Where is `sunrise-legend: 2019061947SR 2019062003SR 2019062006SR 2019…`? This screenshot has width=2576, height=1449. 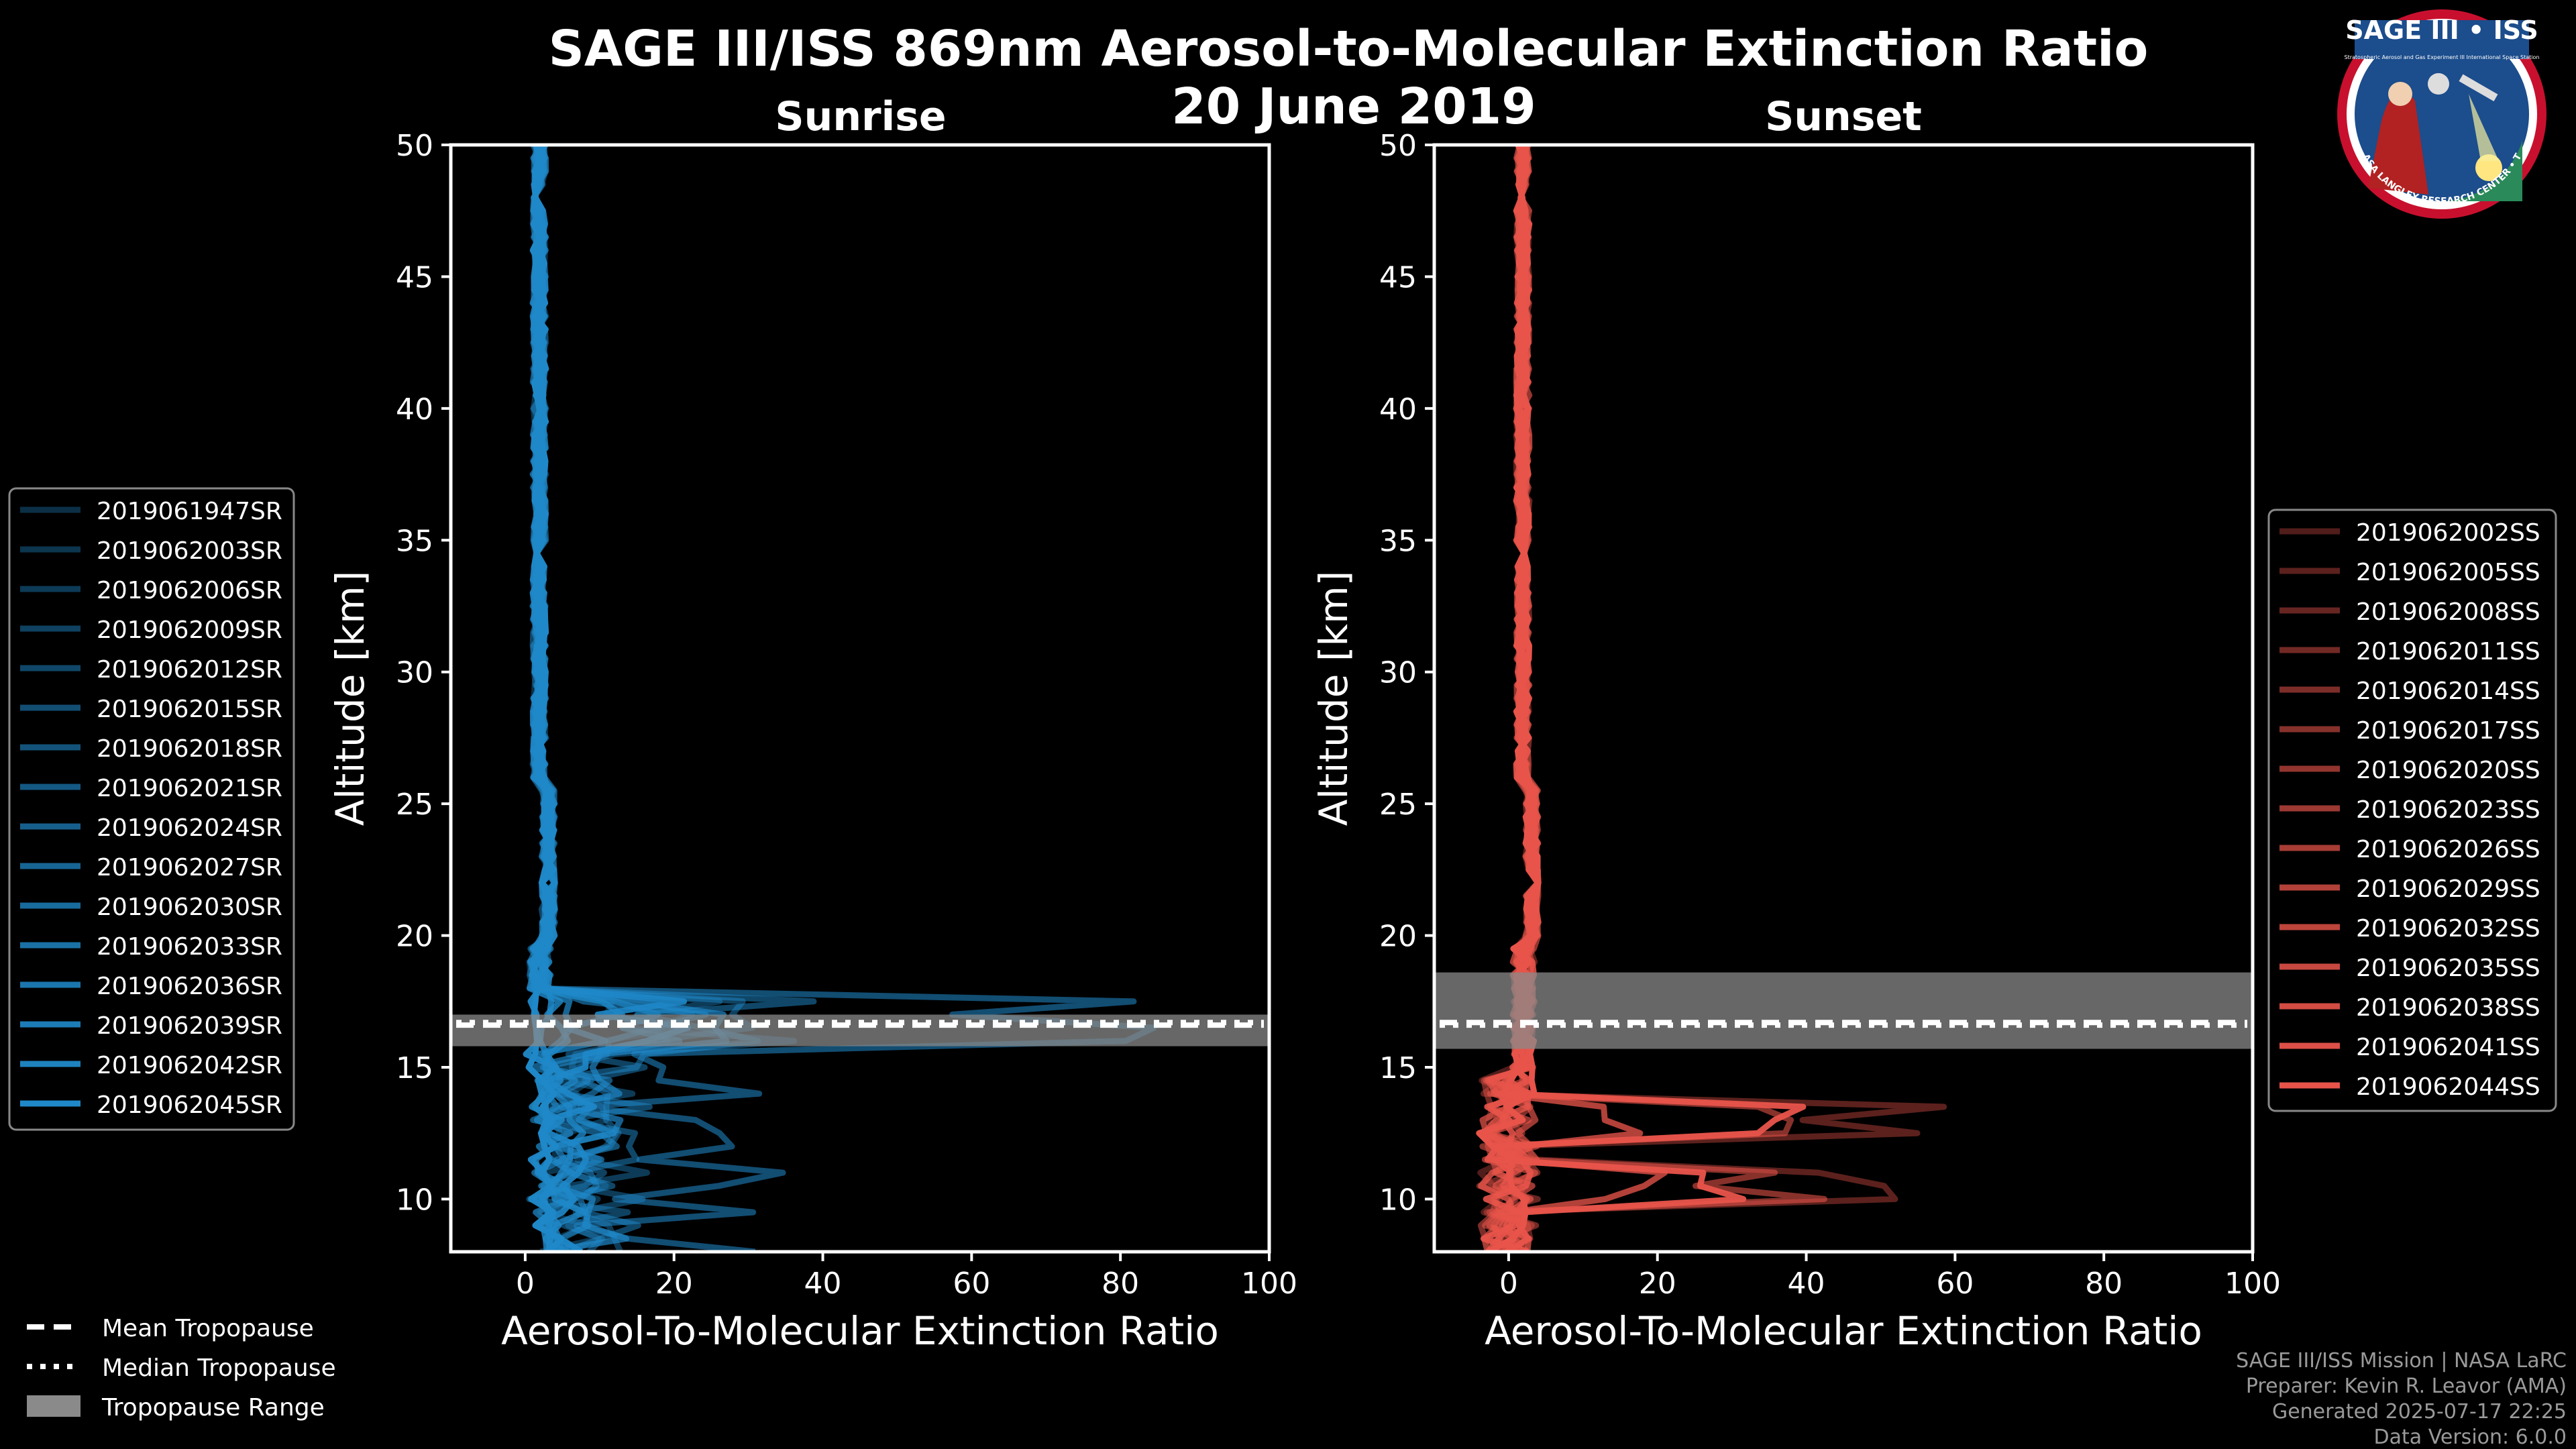 sunrise-legend: 2019061947SR 2019062003SR 2019062006SR 2019… is located at coordinates (151, 809).